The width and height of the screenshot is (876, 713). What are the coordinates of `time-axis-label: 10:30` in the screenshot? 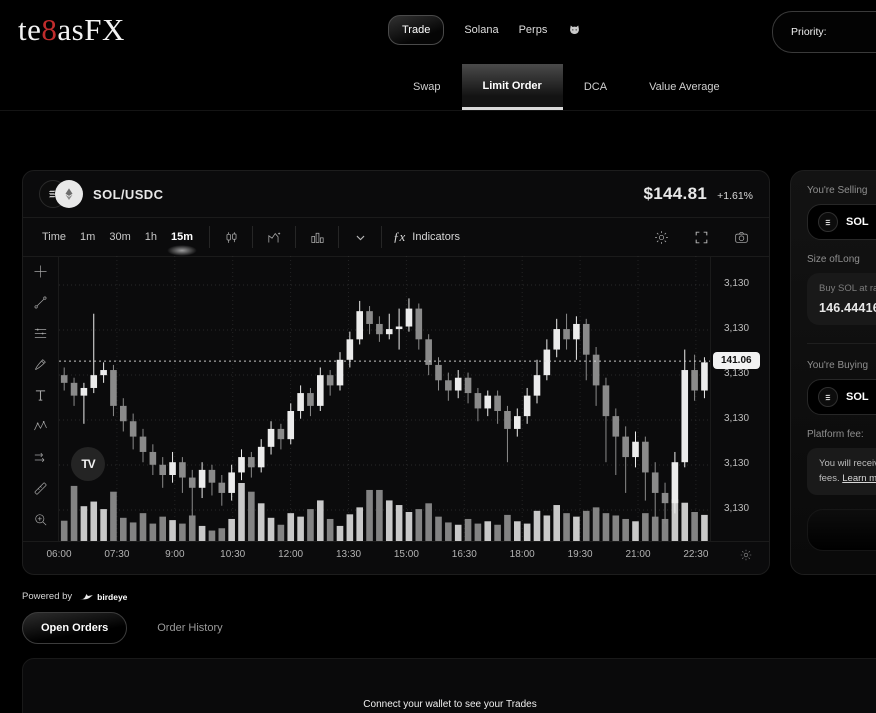 It's located at (233, 554).